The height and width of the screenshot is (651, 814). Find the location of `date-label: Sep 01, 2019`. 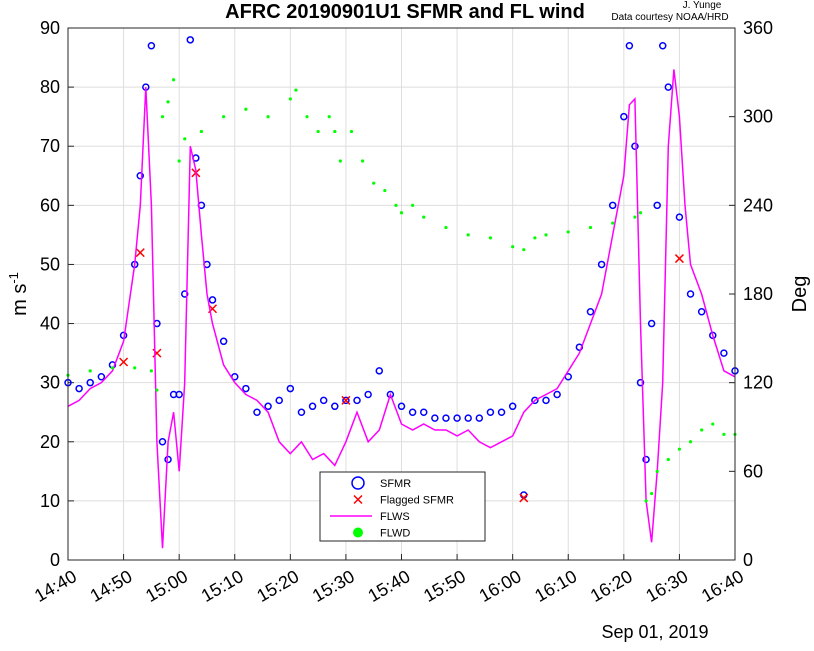

date-label: Sep 01, 2019 is located at coordinates (654, 632).